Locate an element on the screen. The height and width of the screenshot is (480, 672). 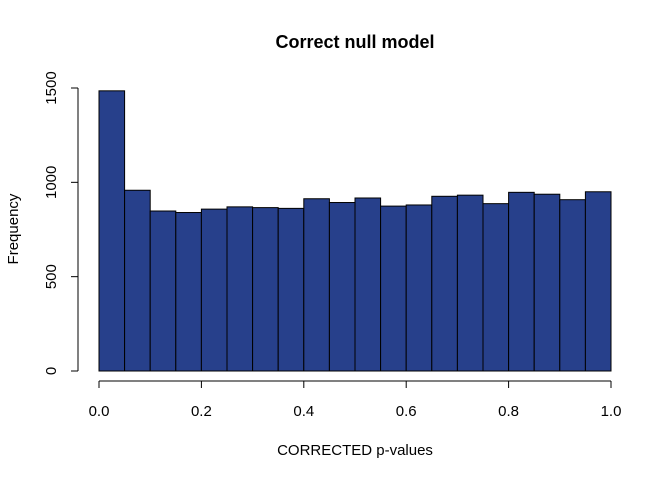
x-tick-label-4: 0.8 is located at coordinates (508, 411).